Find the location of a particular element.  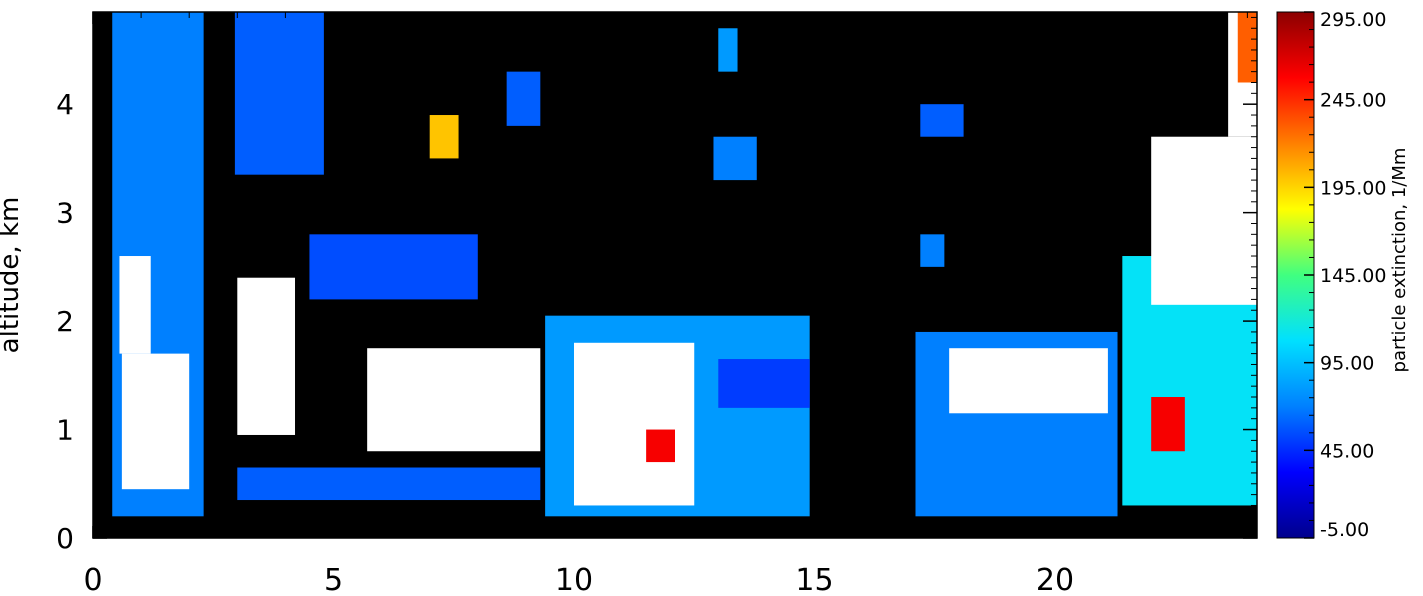

y-axis-label: altitude, km is located at coordinates (12, 275).